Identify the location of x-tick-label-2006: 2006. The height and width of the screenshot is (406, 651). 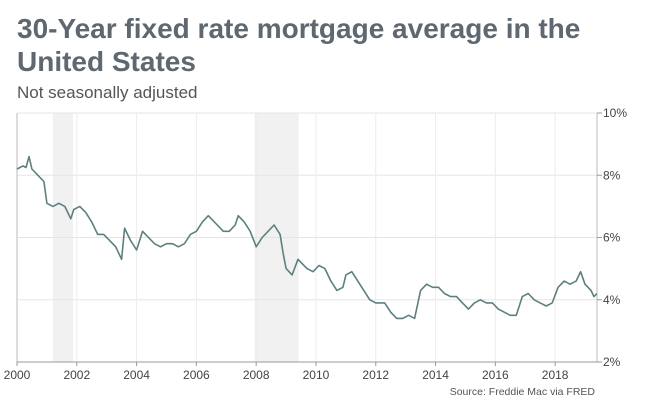
(196, 375).